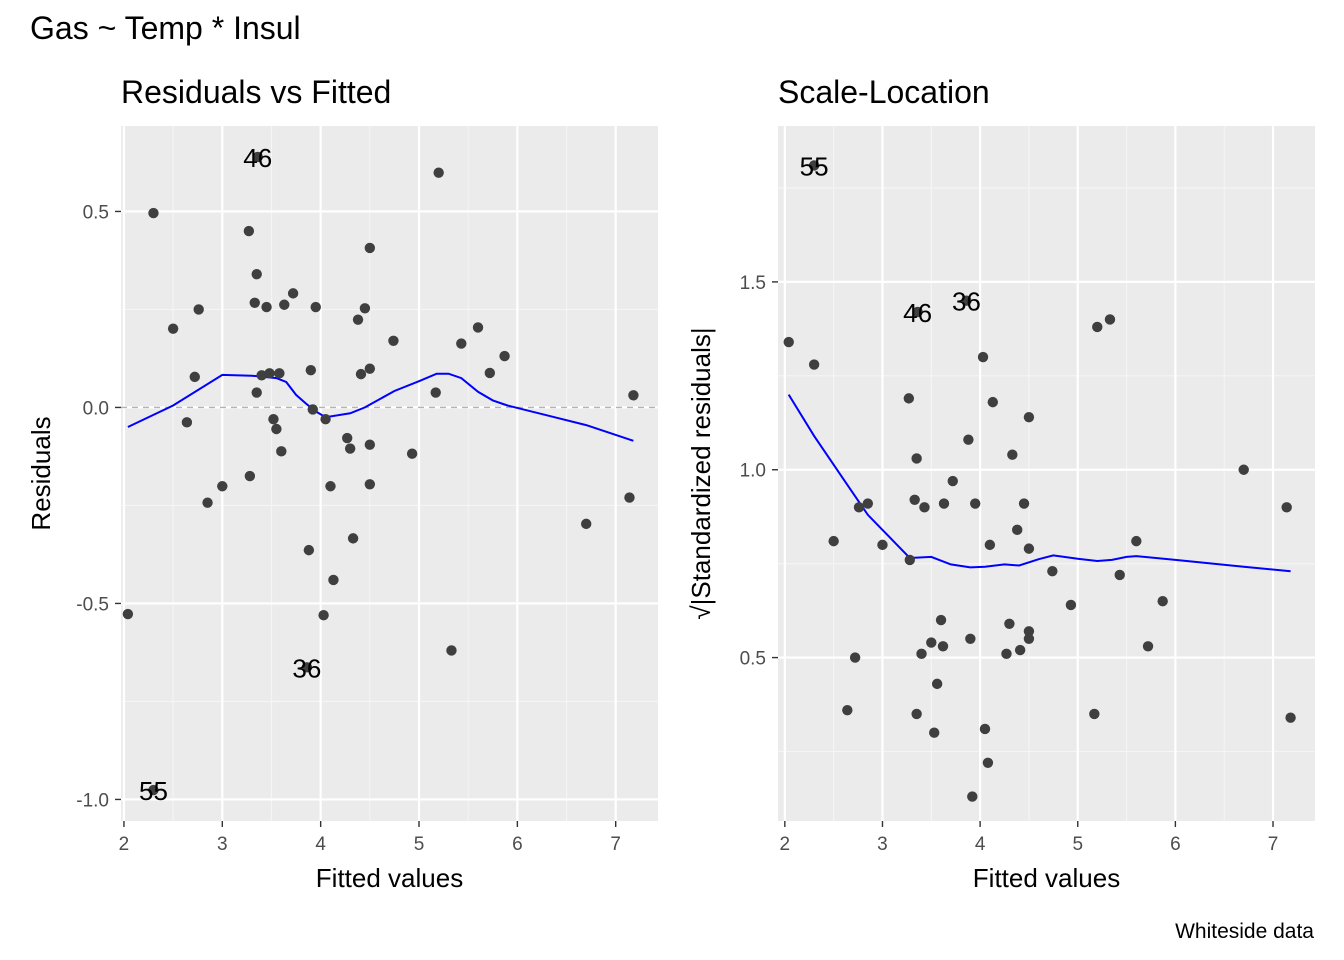 The image size is (1344, 960). Describe the element at coordinates (517, 844) in the screenshot. I see `x-tick-label: 6` at that location.